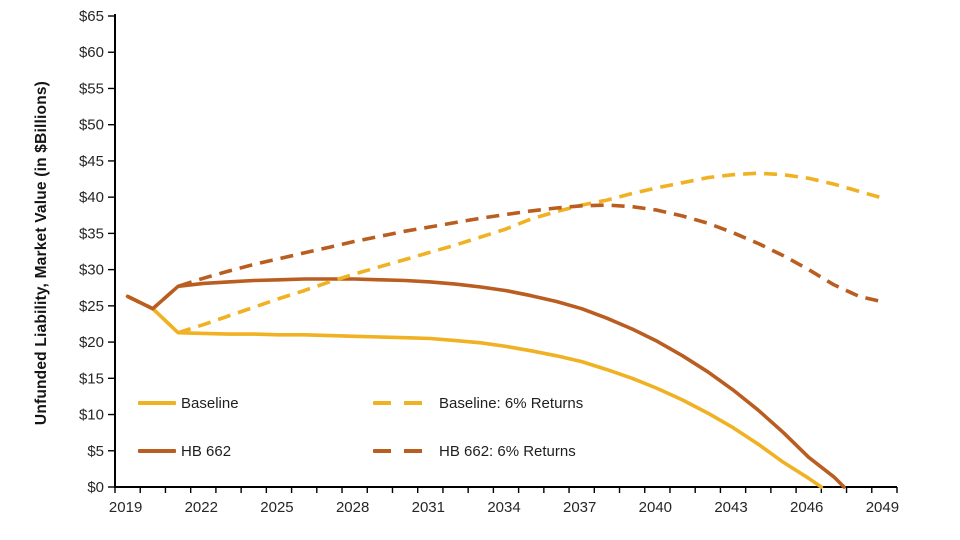 The image size is (960, 540). What do you see at coordinates (352, 507) in the screenshot?
I see `x-tick-label: 2028` at bounding box center [352, 507].